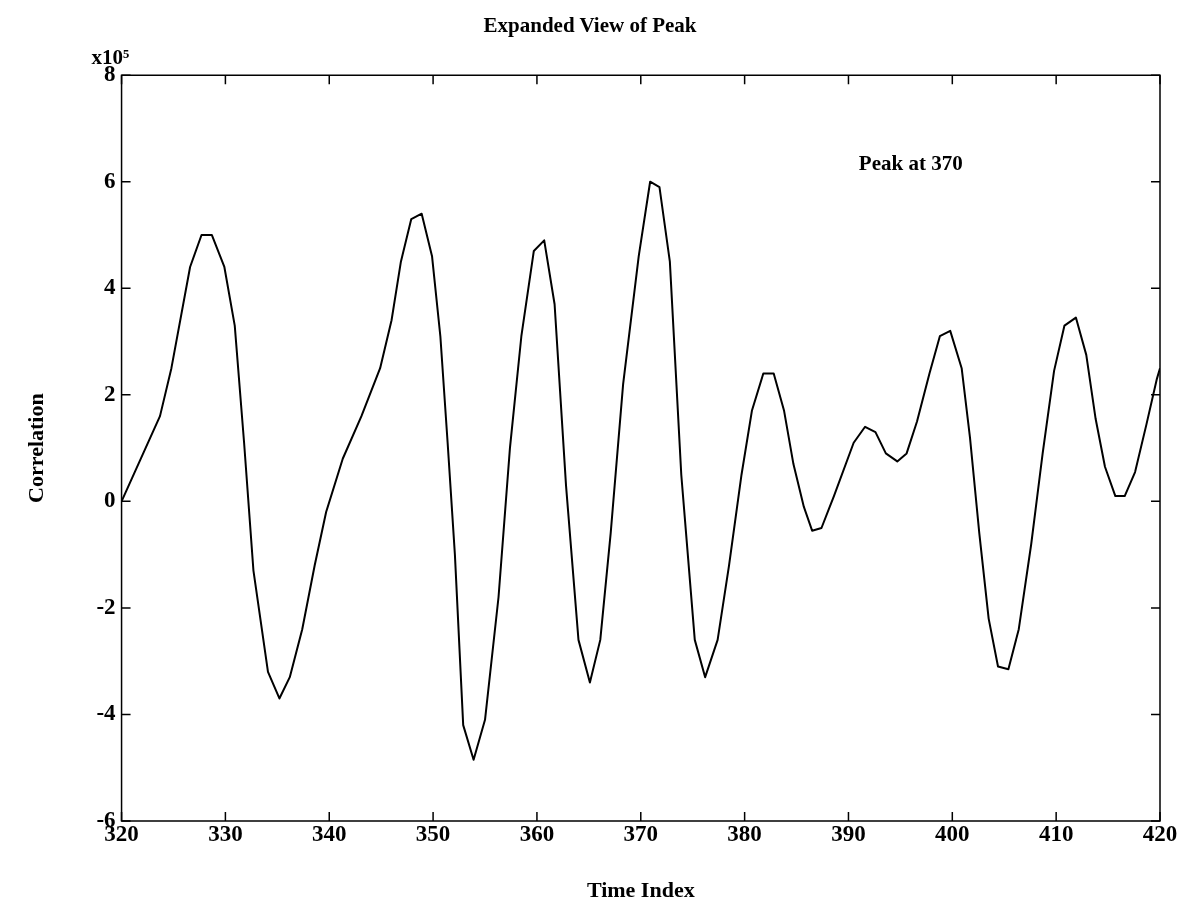 Image resolution: width=1182 pixels, height=919 pixels. Describe the element at coordinates (110, 180) in the screenshot. I see `y-tick-label: 6` at that location.